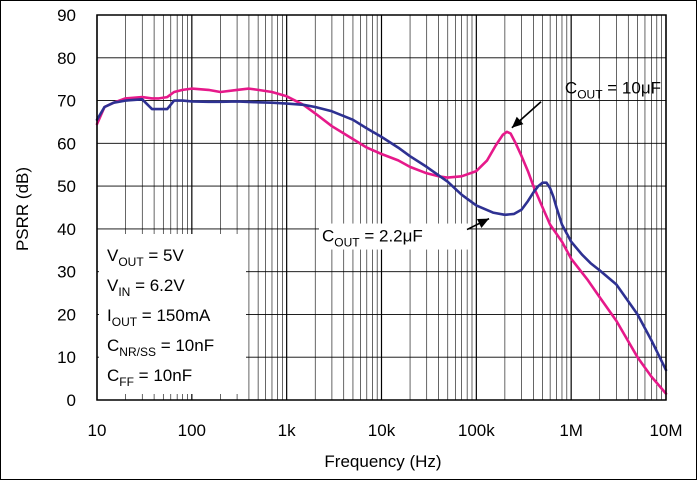 This screenshot has width=697, height=480. What do you see at coordinates (66, 208) in the screenshot?
I see `y-tick-labels: 0 10 20 30 40 50 60 70 80 90` at bounding box center [66, 208].